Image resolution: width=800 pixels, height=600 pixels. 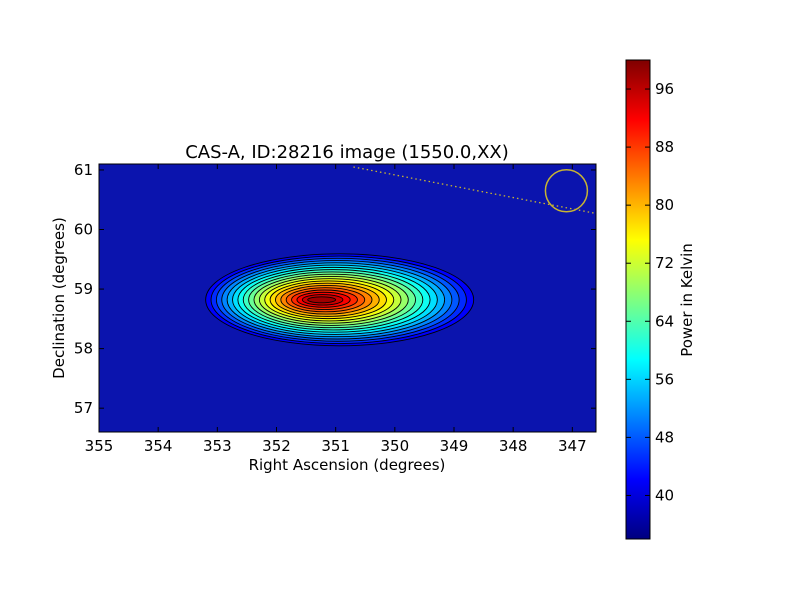 What do you see at coordinates (664, 89) in the screenshot?
I see `colorbar-tick-label: 96` at bounding box center [664, 89].